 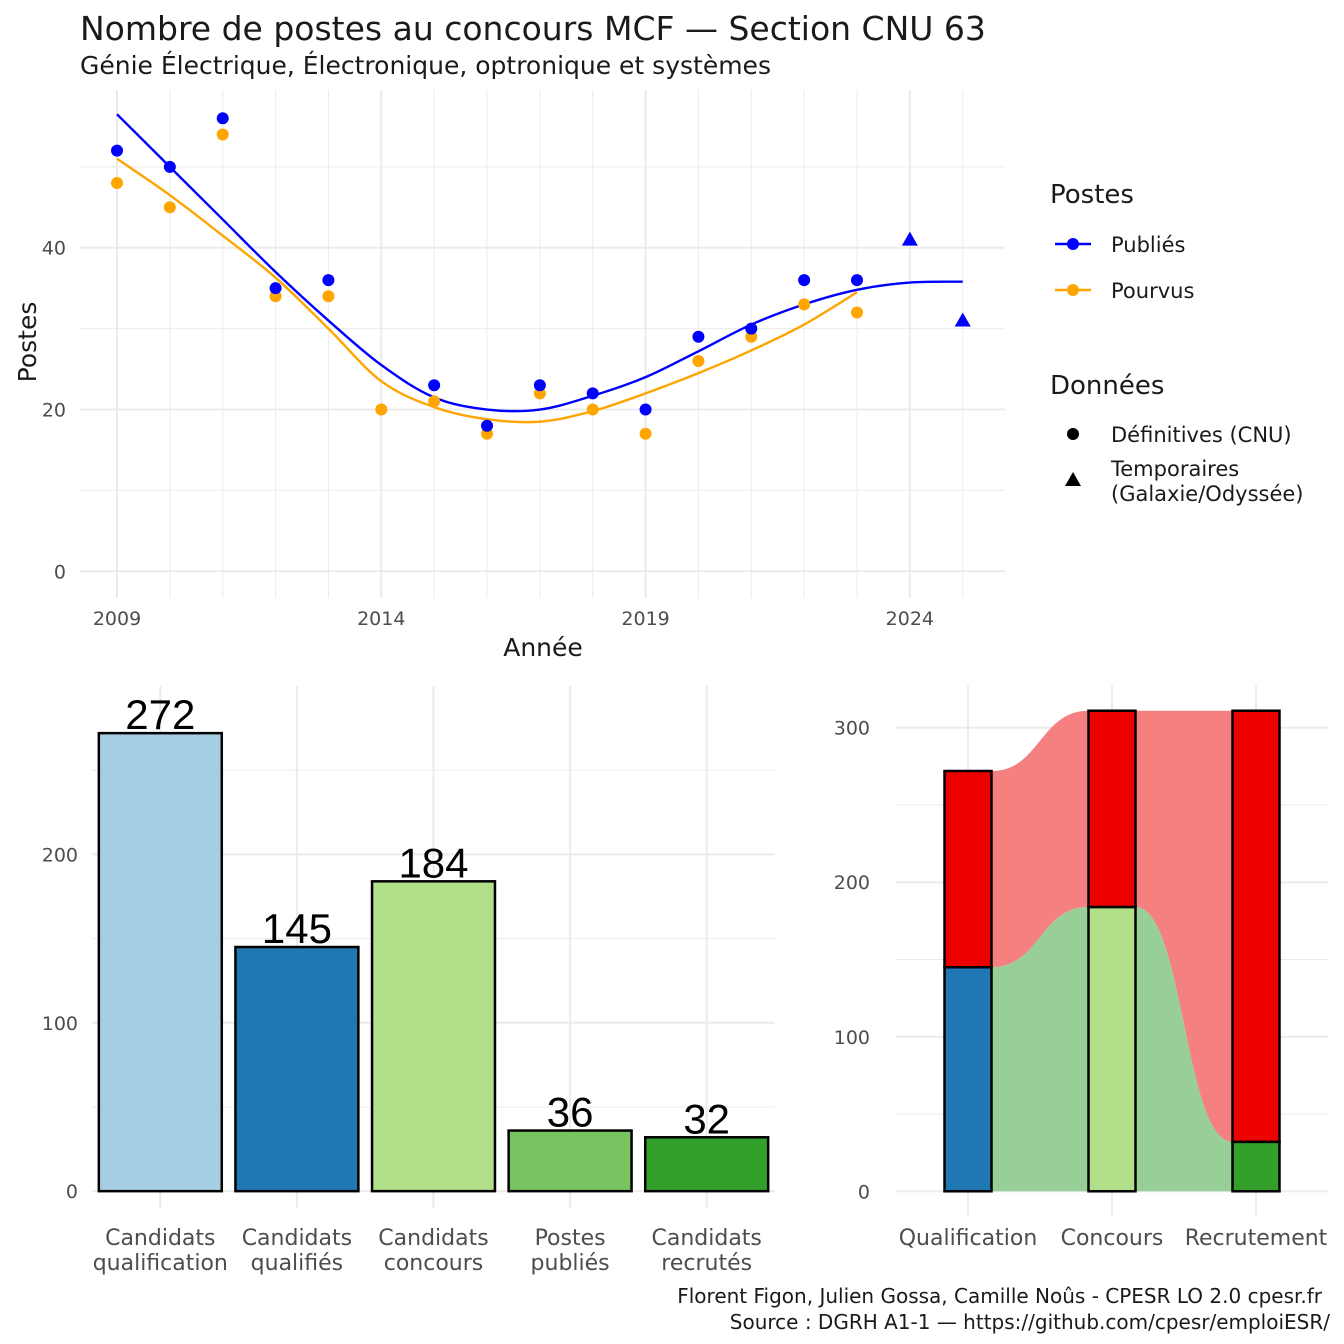 What do you see at coordinates (54, 249) in the screenshot?
I see `y-tick-label: 40` at bounding box center [54, 249].